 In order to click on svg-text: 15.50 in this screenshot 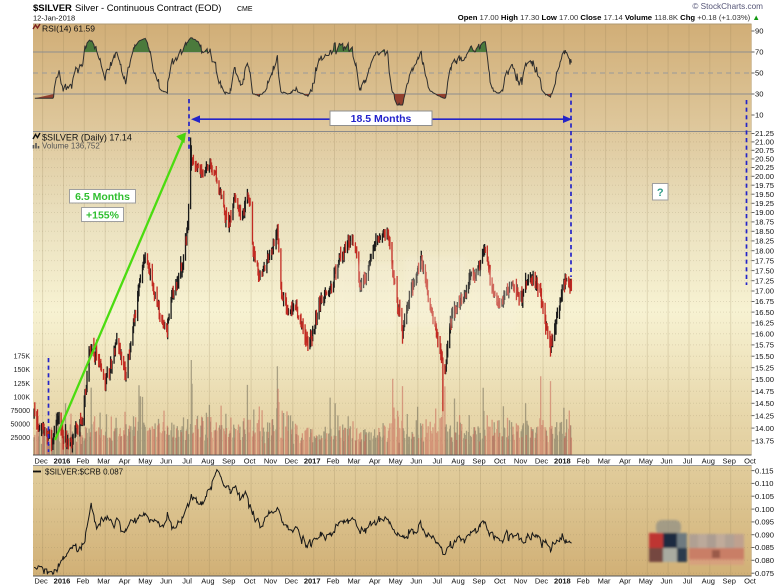, I will do `click(764, 356)`.